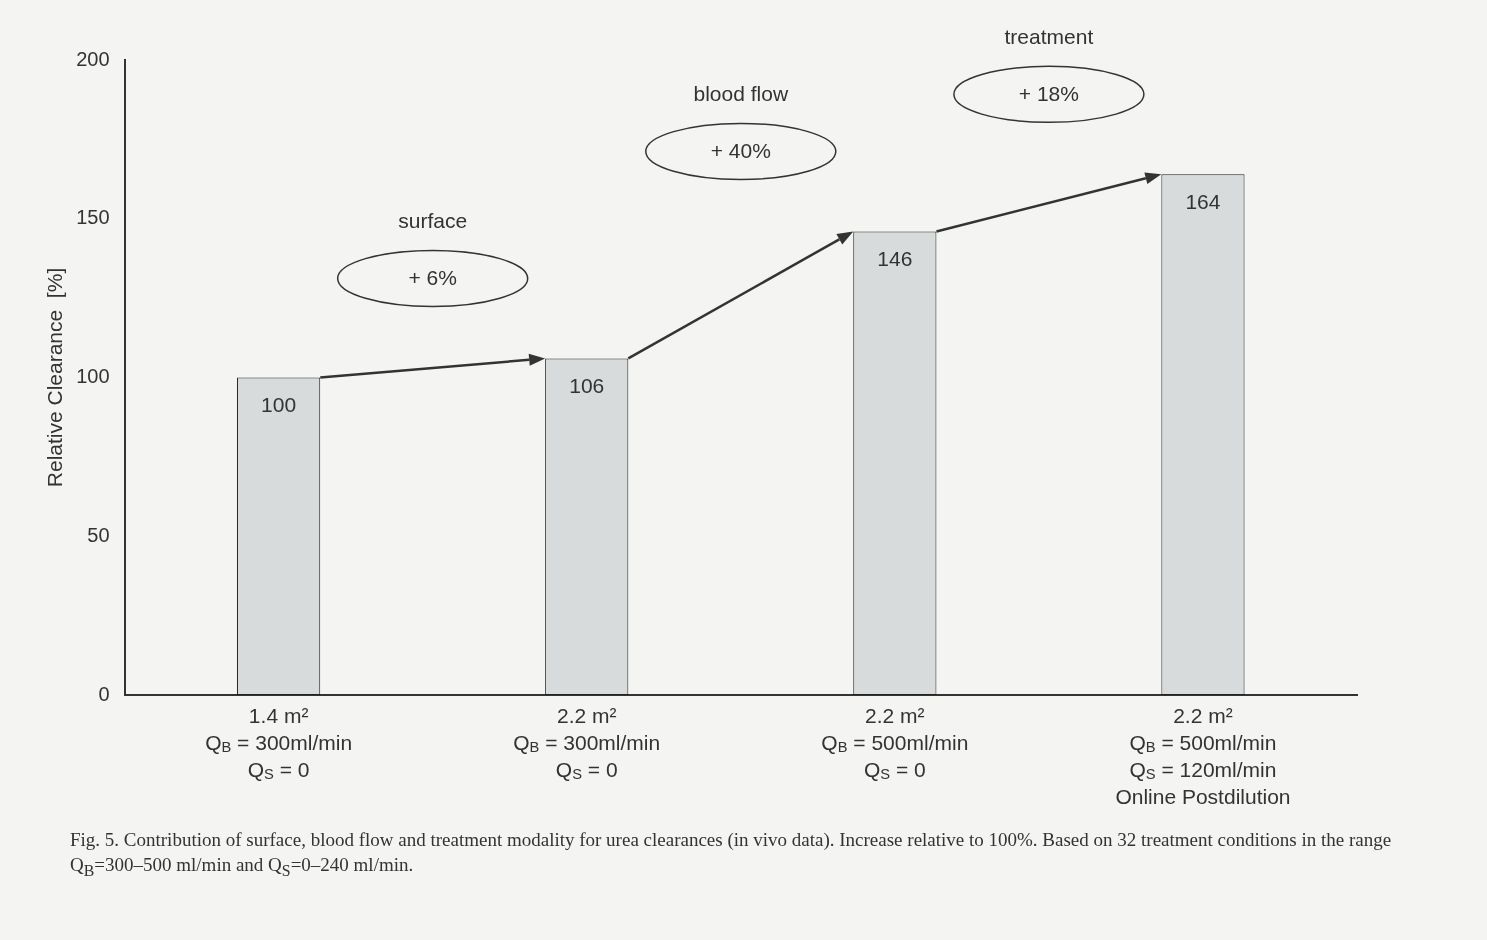 The height and width of the screenshot is (940, 1487). What do you see at coordinates (98, 534) in the screenshot?
I see `y-tick-label: 50` at bounding box center [98, 534].